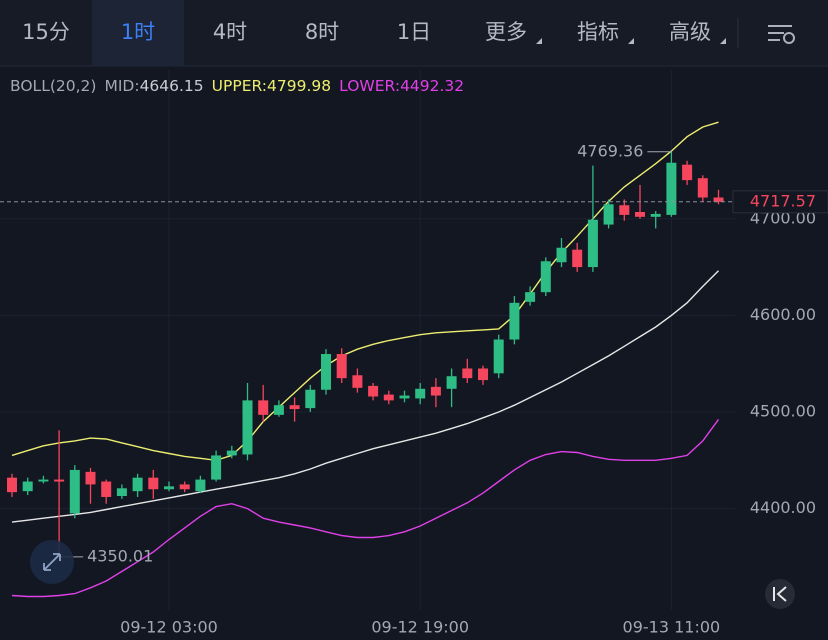  I want to click on tab: 4时, so click(230, 32).